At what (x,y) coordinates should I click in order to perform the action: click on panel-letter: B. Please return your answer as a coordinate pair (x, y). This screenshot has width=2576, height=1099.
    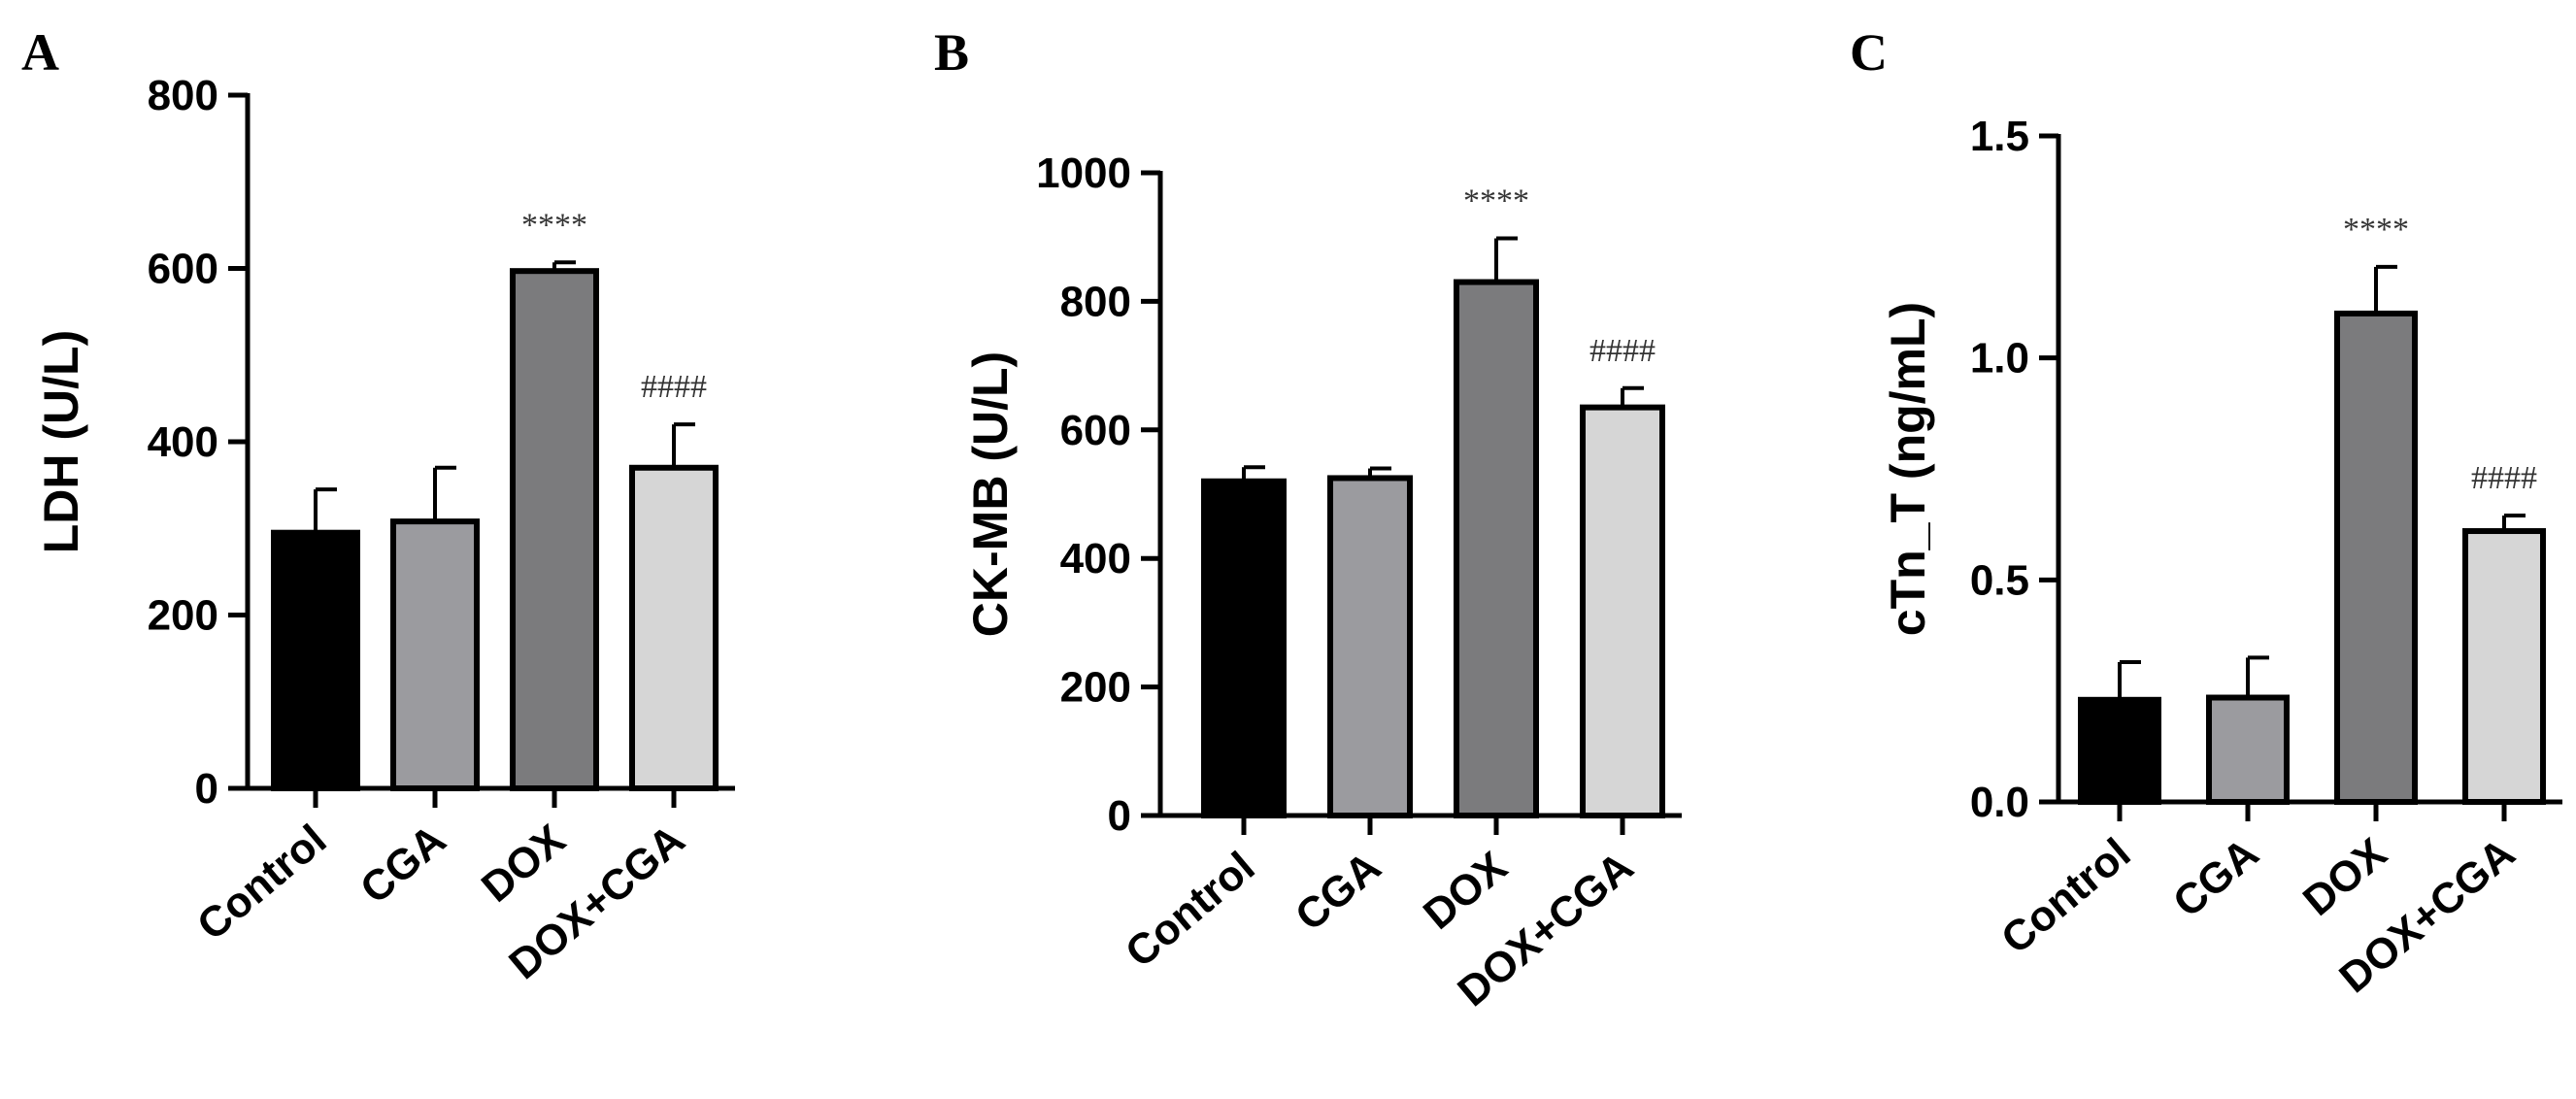
    Looking at the image, I should click on (952, 53).